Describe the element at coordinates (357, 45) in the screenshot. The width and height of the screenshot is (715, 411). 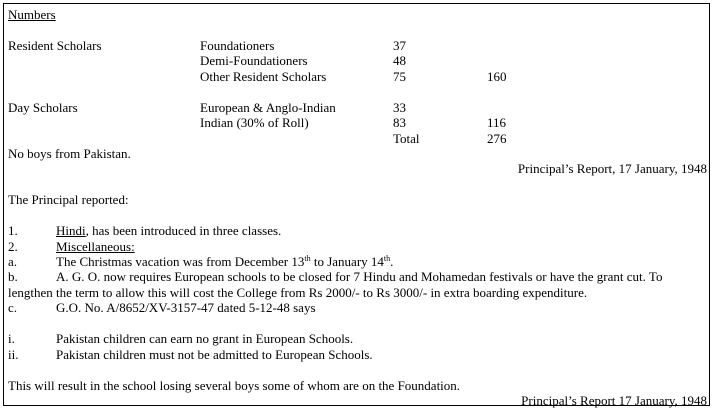
I see `table-row: Resident Scholars Foundationers 37` at that location.